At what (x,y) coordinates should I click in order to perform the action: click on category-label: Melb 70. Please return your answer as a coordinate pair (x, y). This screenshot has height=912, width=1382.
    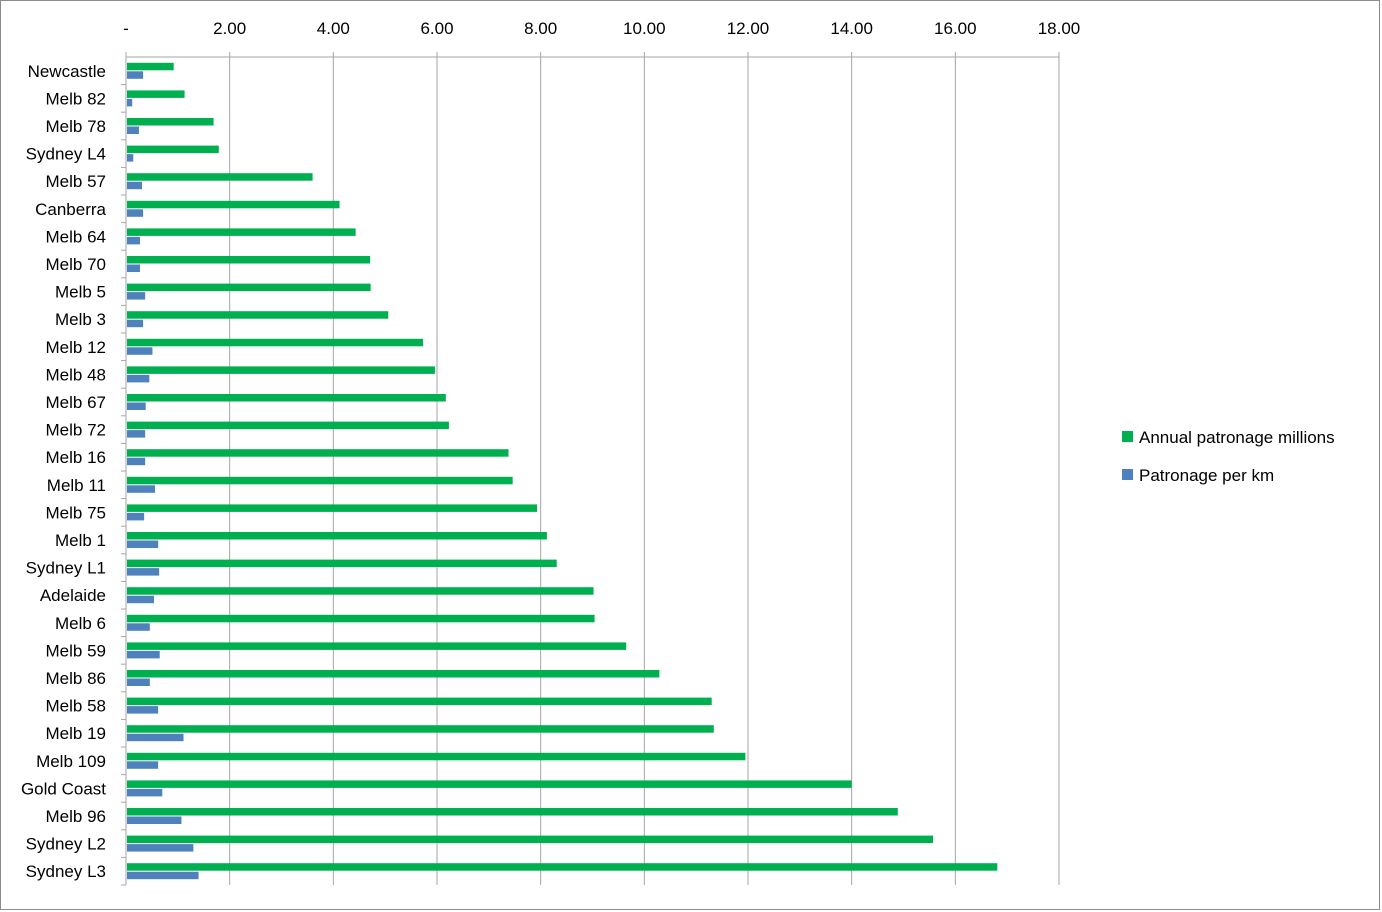
    Looking at the image, I should click on (76, 264).